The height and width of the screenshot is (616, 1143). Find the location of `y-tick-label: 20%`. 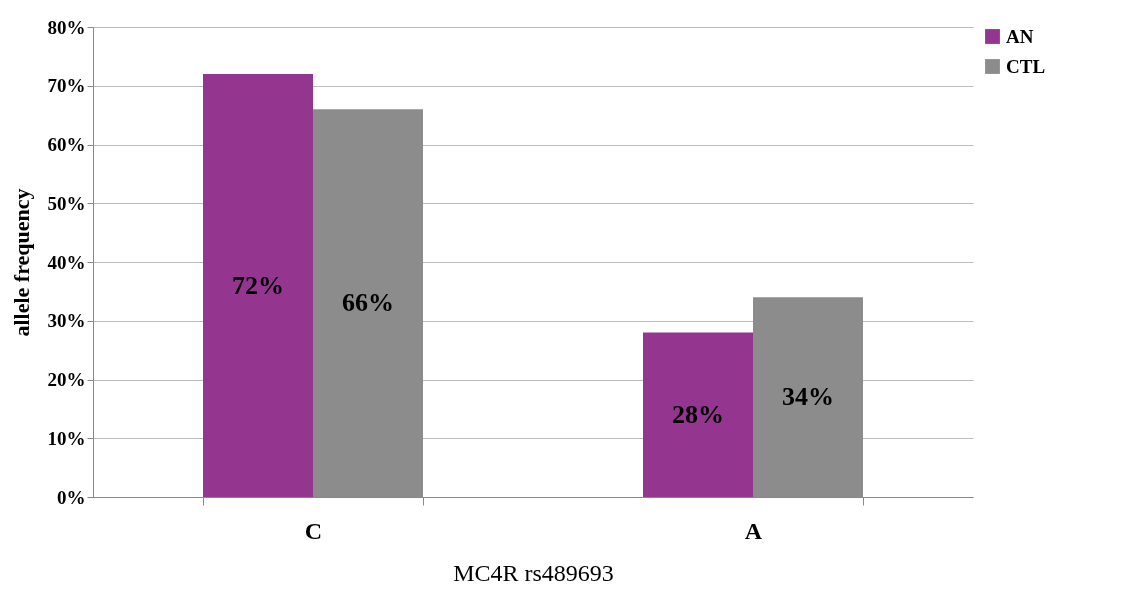

y-tick-label: 20% is located at coordinates (66, 379).